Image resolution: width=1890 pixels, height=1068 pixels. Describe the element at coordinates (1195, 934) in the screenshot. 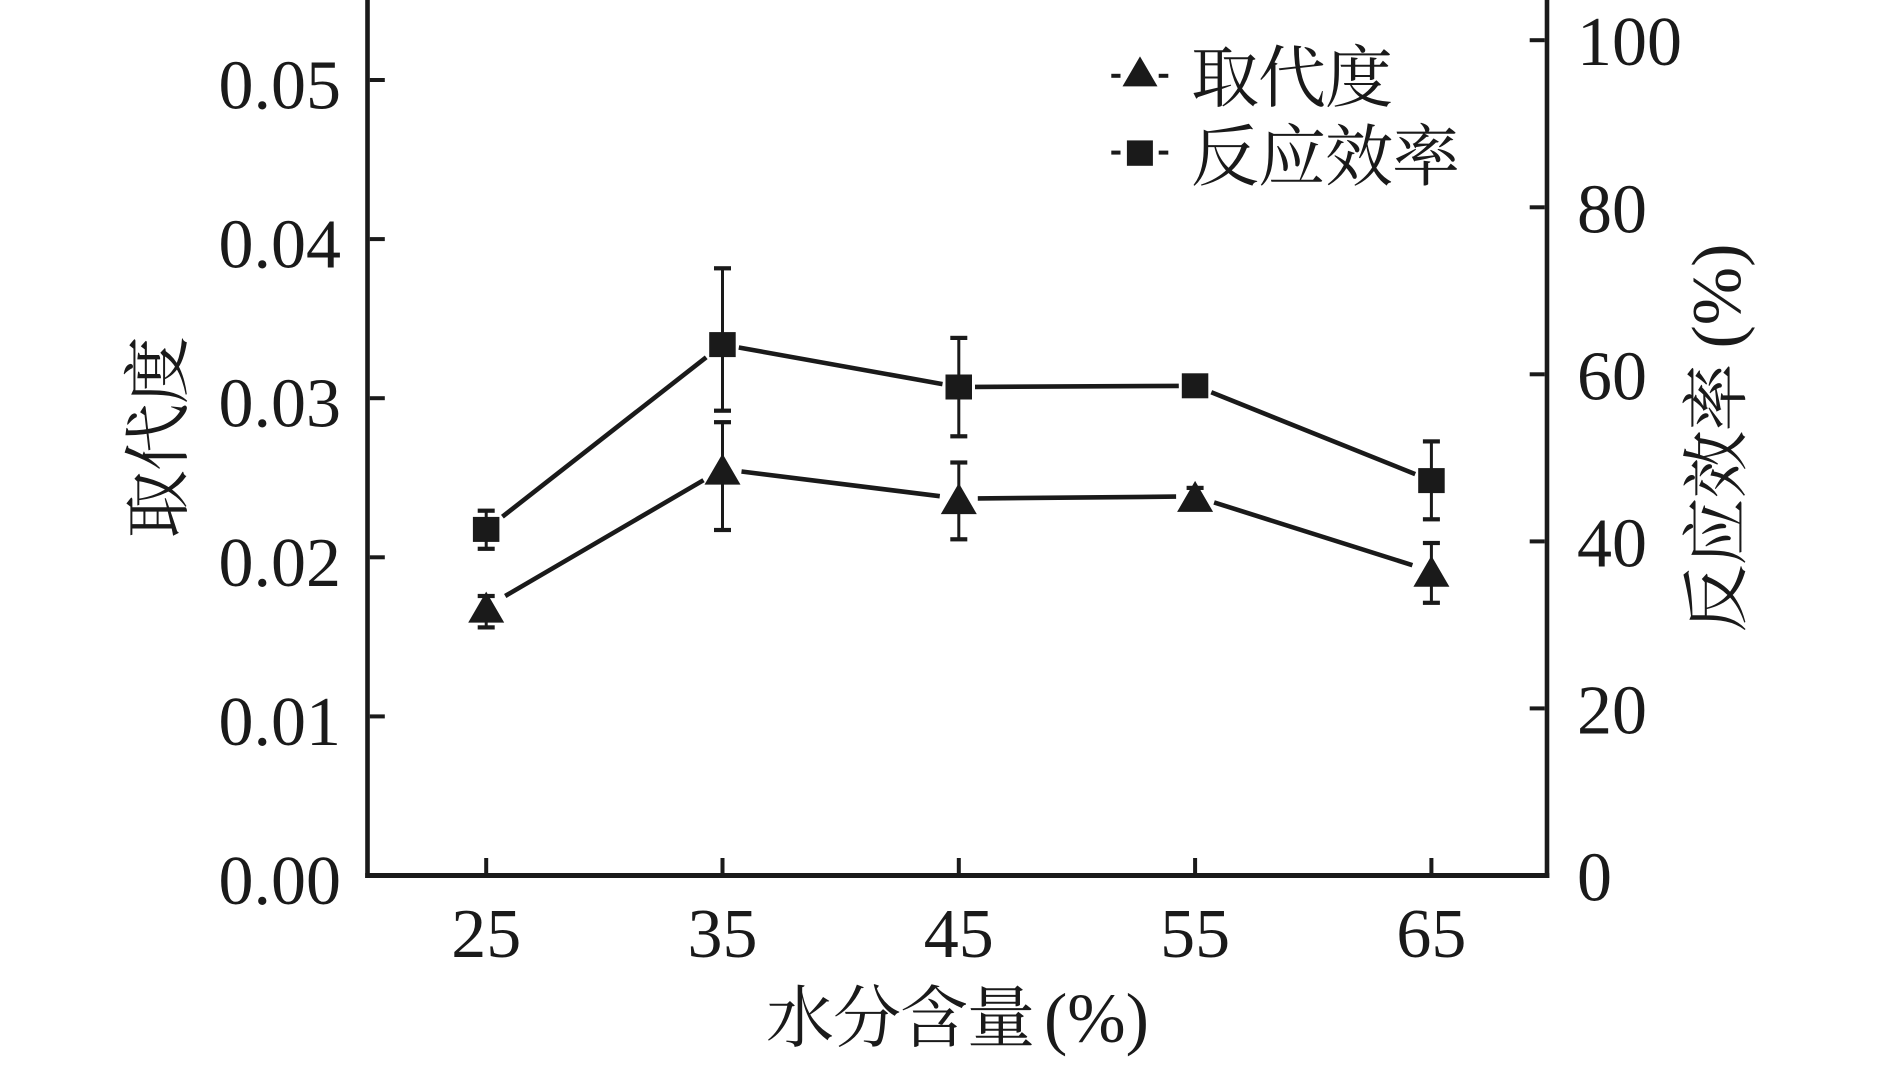

I see `svg-text: 55` at that location.